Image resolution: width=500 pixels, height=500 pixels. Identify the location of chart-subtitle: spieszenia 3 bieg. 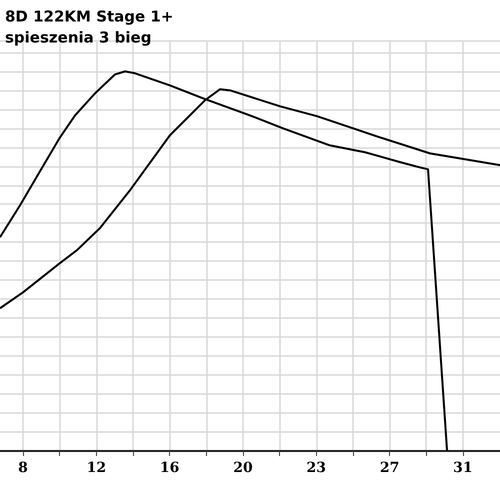
(78, 37).